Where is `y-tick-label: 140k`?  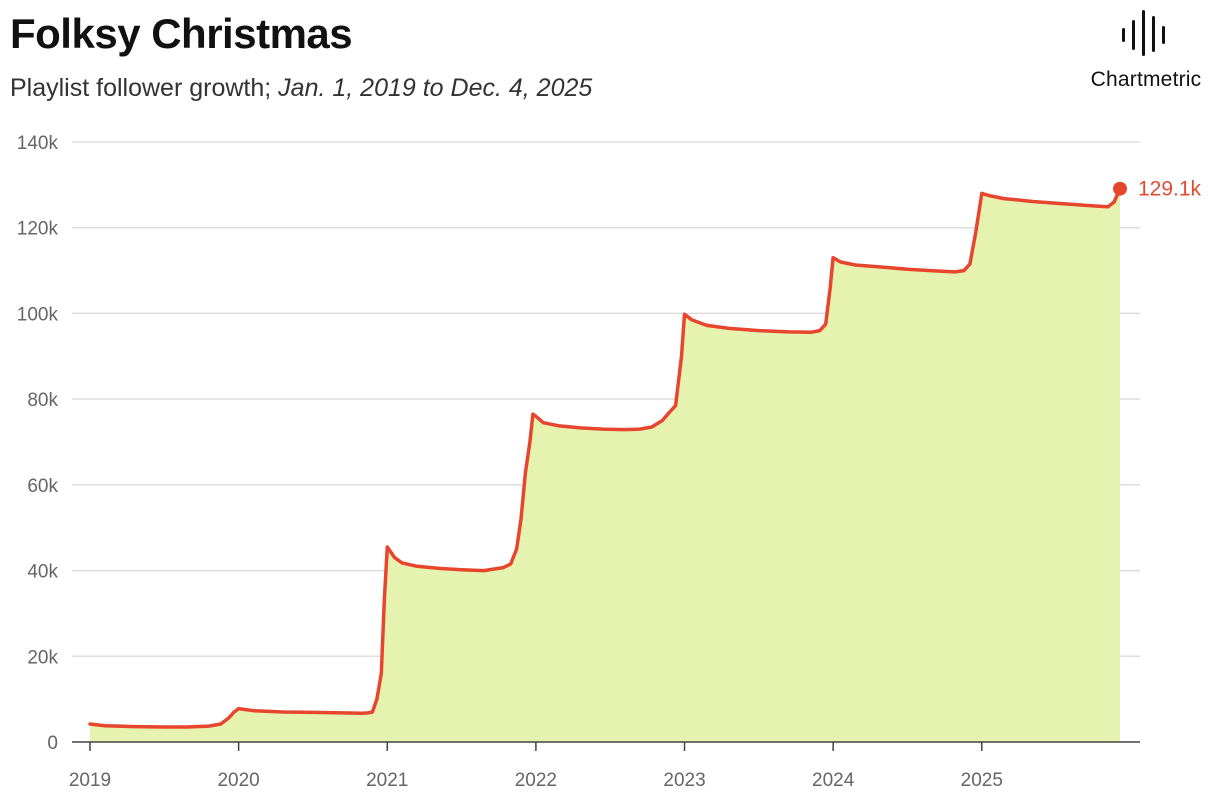
y-tick-label: 140k is located at coordinates (38, 143).